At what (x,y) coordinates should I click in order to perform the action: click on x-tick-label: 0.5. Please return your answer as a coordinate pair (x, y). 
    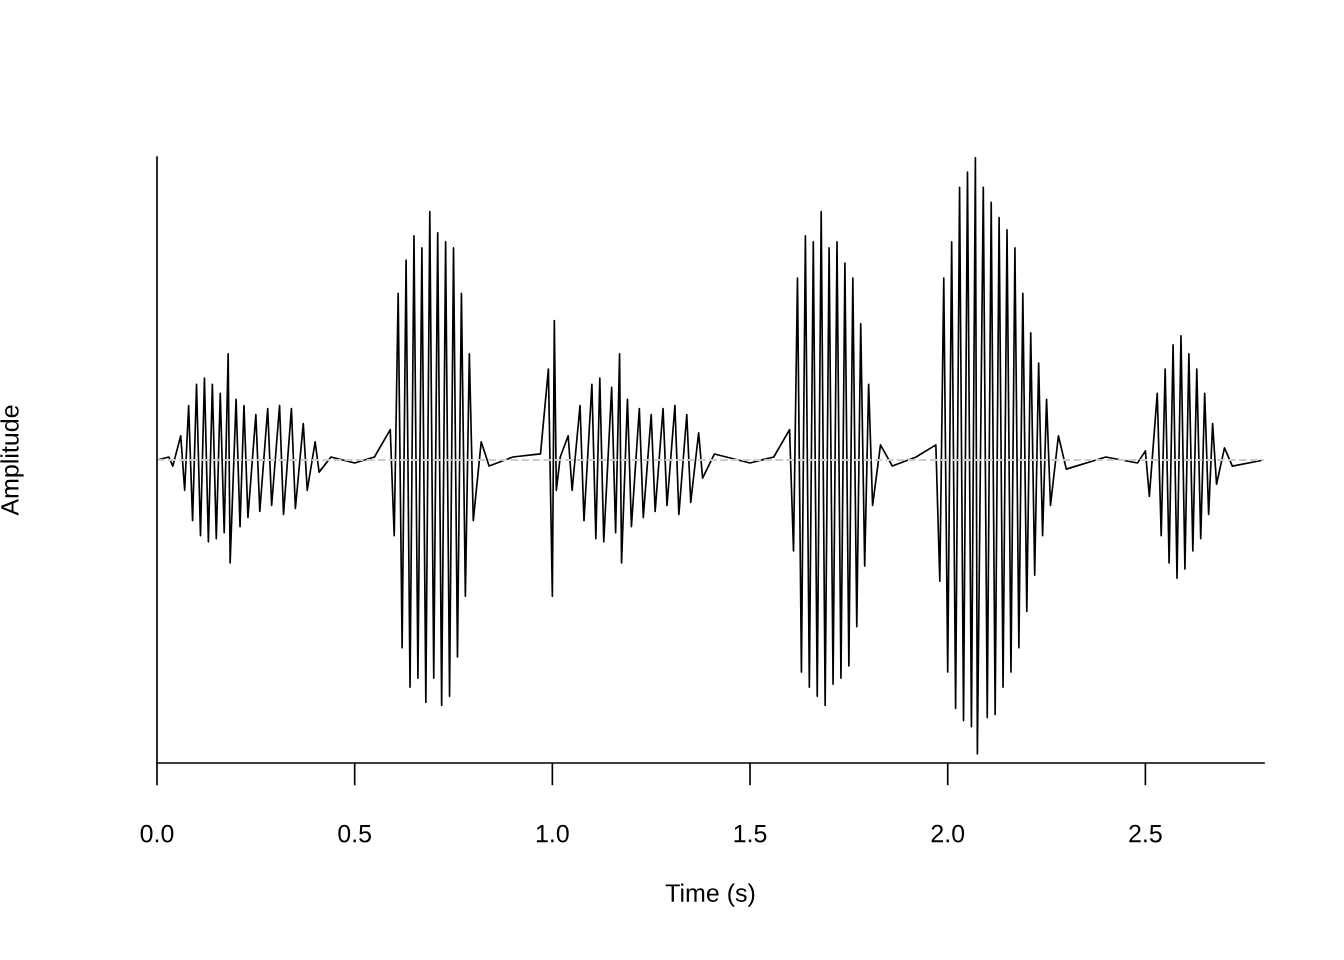
    Looking at the image, I should click on (355, 833).